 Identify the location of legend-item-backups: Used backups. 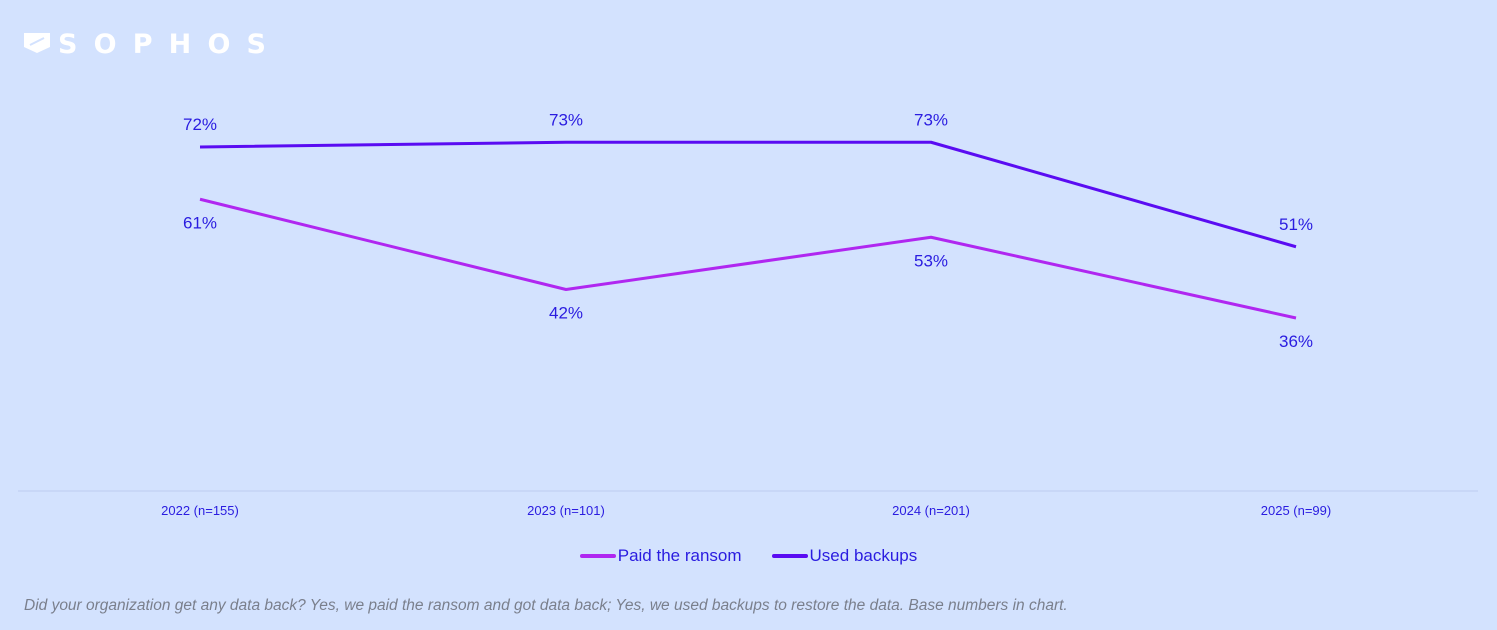
(844, 556).